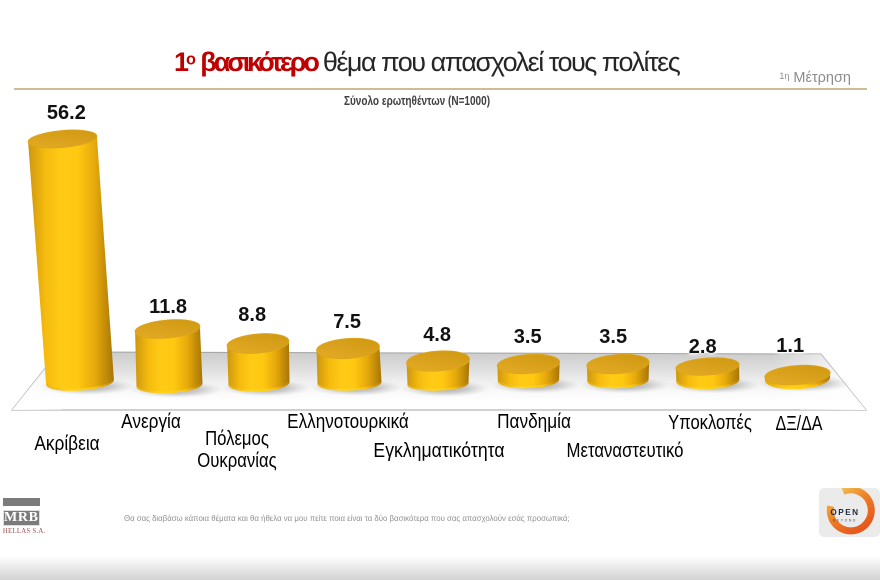 Image resolution: width=880 pixels, height=580 pixels. I want to click on svg-text: OPEN, so click(844, 512).